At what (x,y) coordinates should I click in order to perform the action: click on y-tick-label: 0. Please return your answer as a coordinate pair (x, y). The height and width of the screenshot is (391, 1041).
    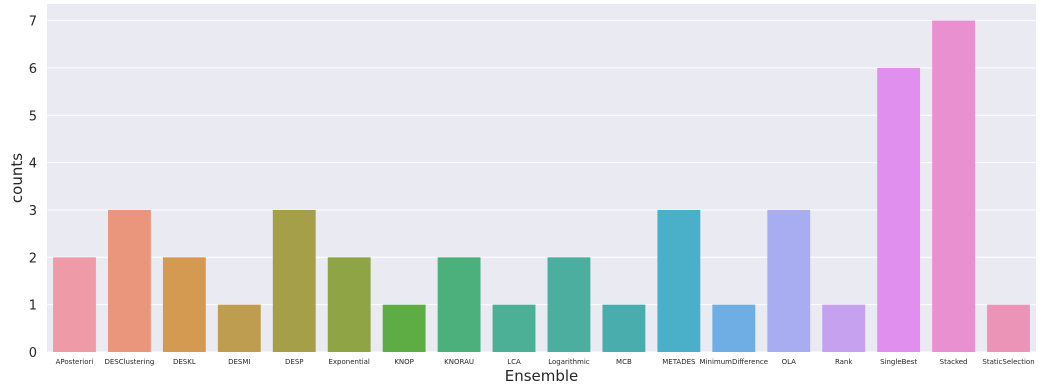
    Looking at the image, I should click on (33, 353).